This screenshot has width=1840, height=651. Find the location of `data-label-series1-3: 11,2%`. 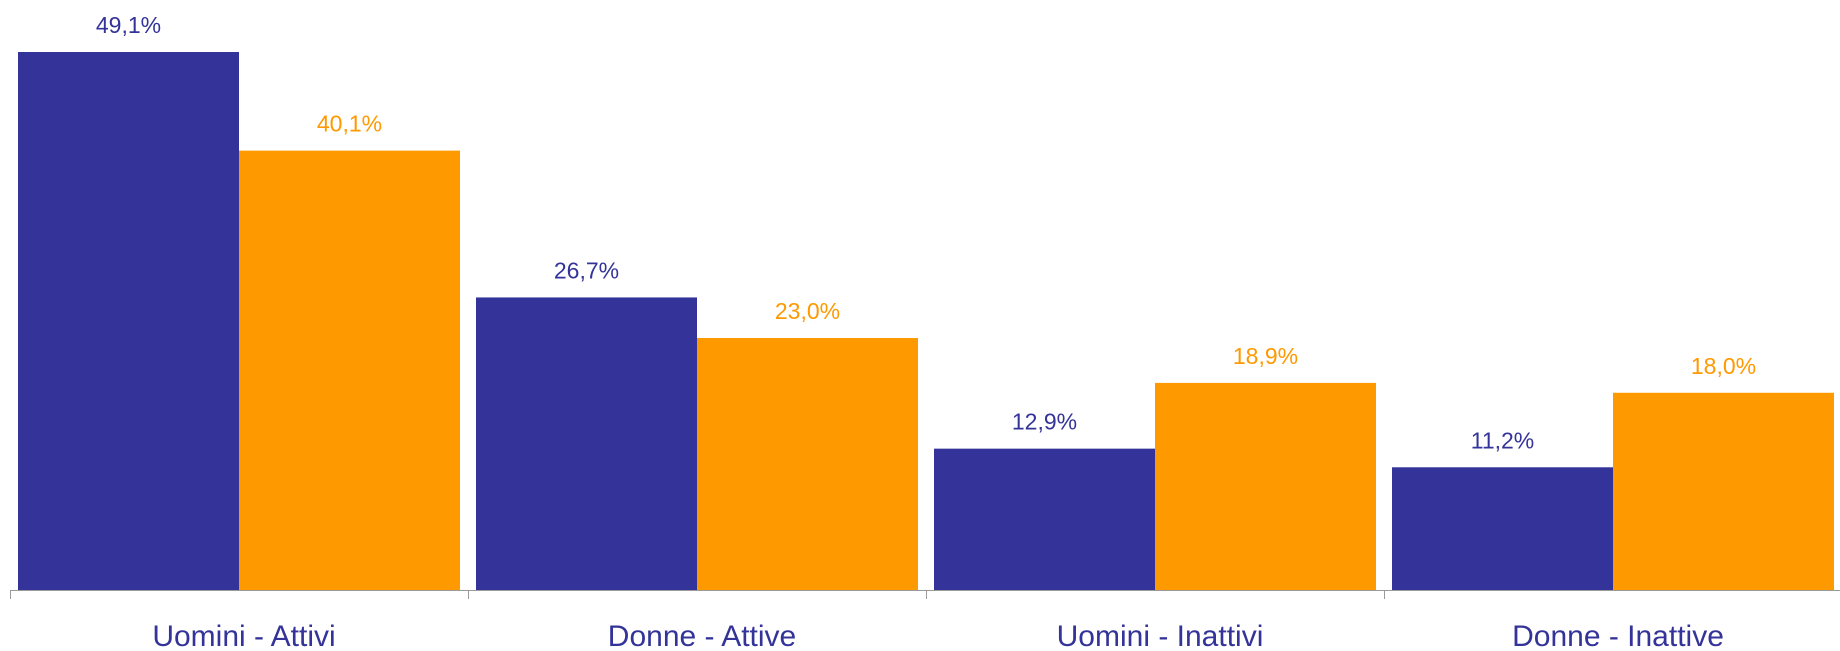

data-label-series1-3: 11,2% is located at coordinates (1503, 440).